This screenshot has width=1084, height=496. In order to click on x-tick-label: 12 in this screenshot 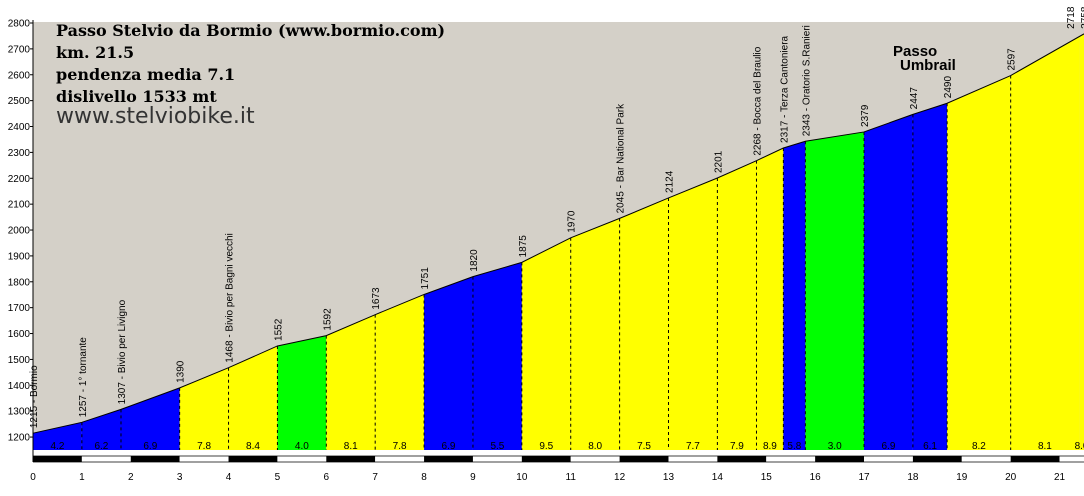, I will do `click(620, 477)`.